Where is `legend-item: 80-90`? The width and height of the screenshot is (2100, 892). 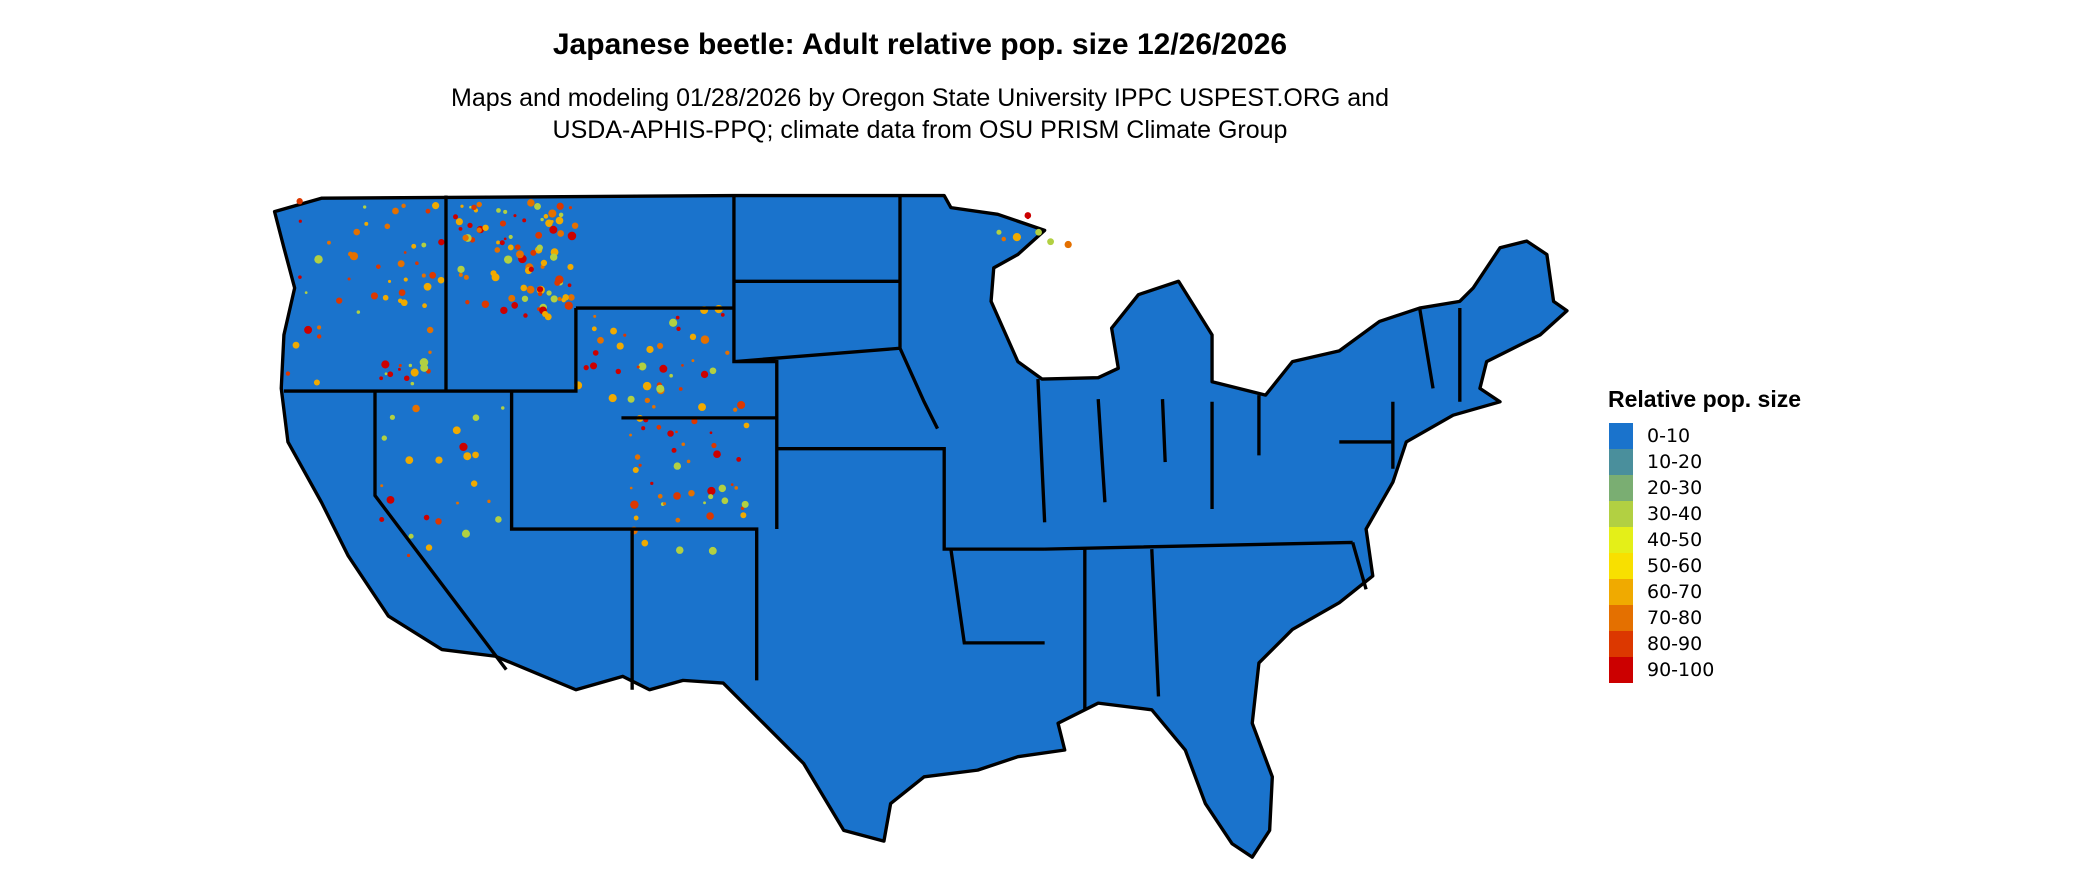 legend-item: 80-90 is located at coordinates (1705, 644).